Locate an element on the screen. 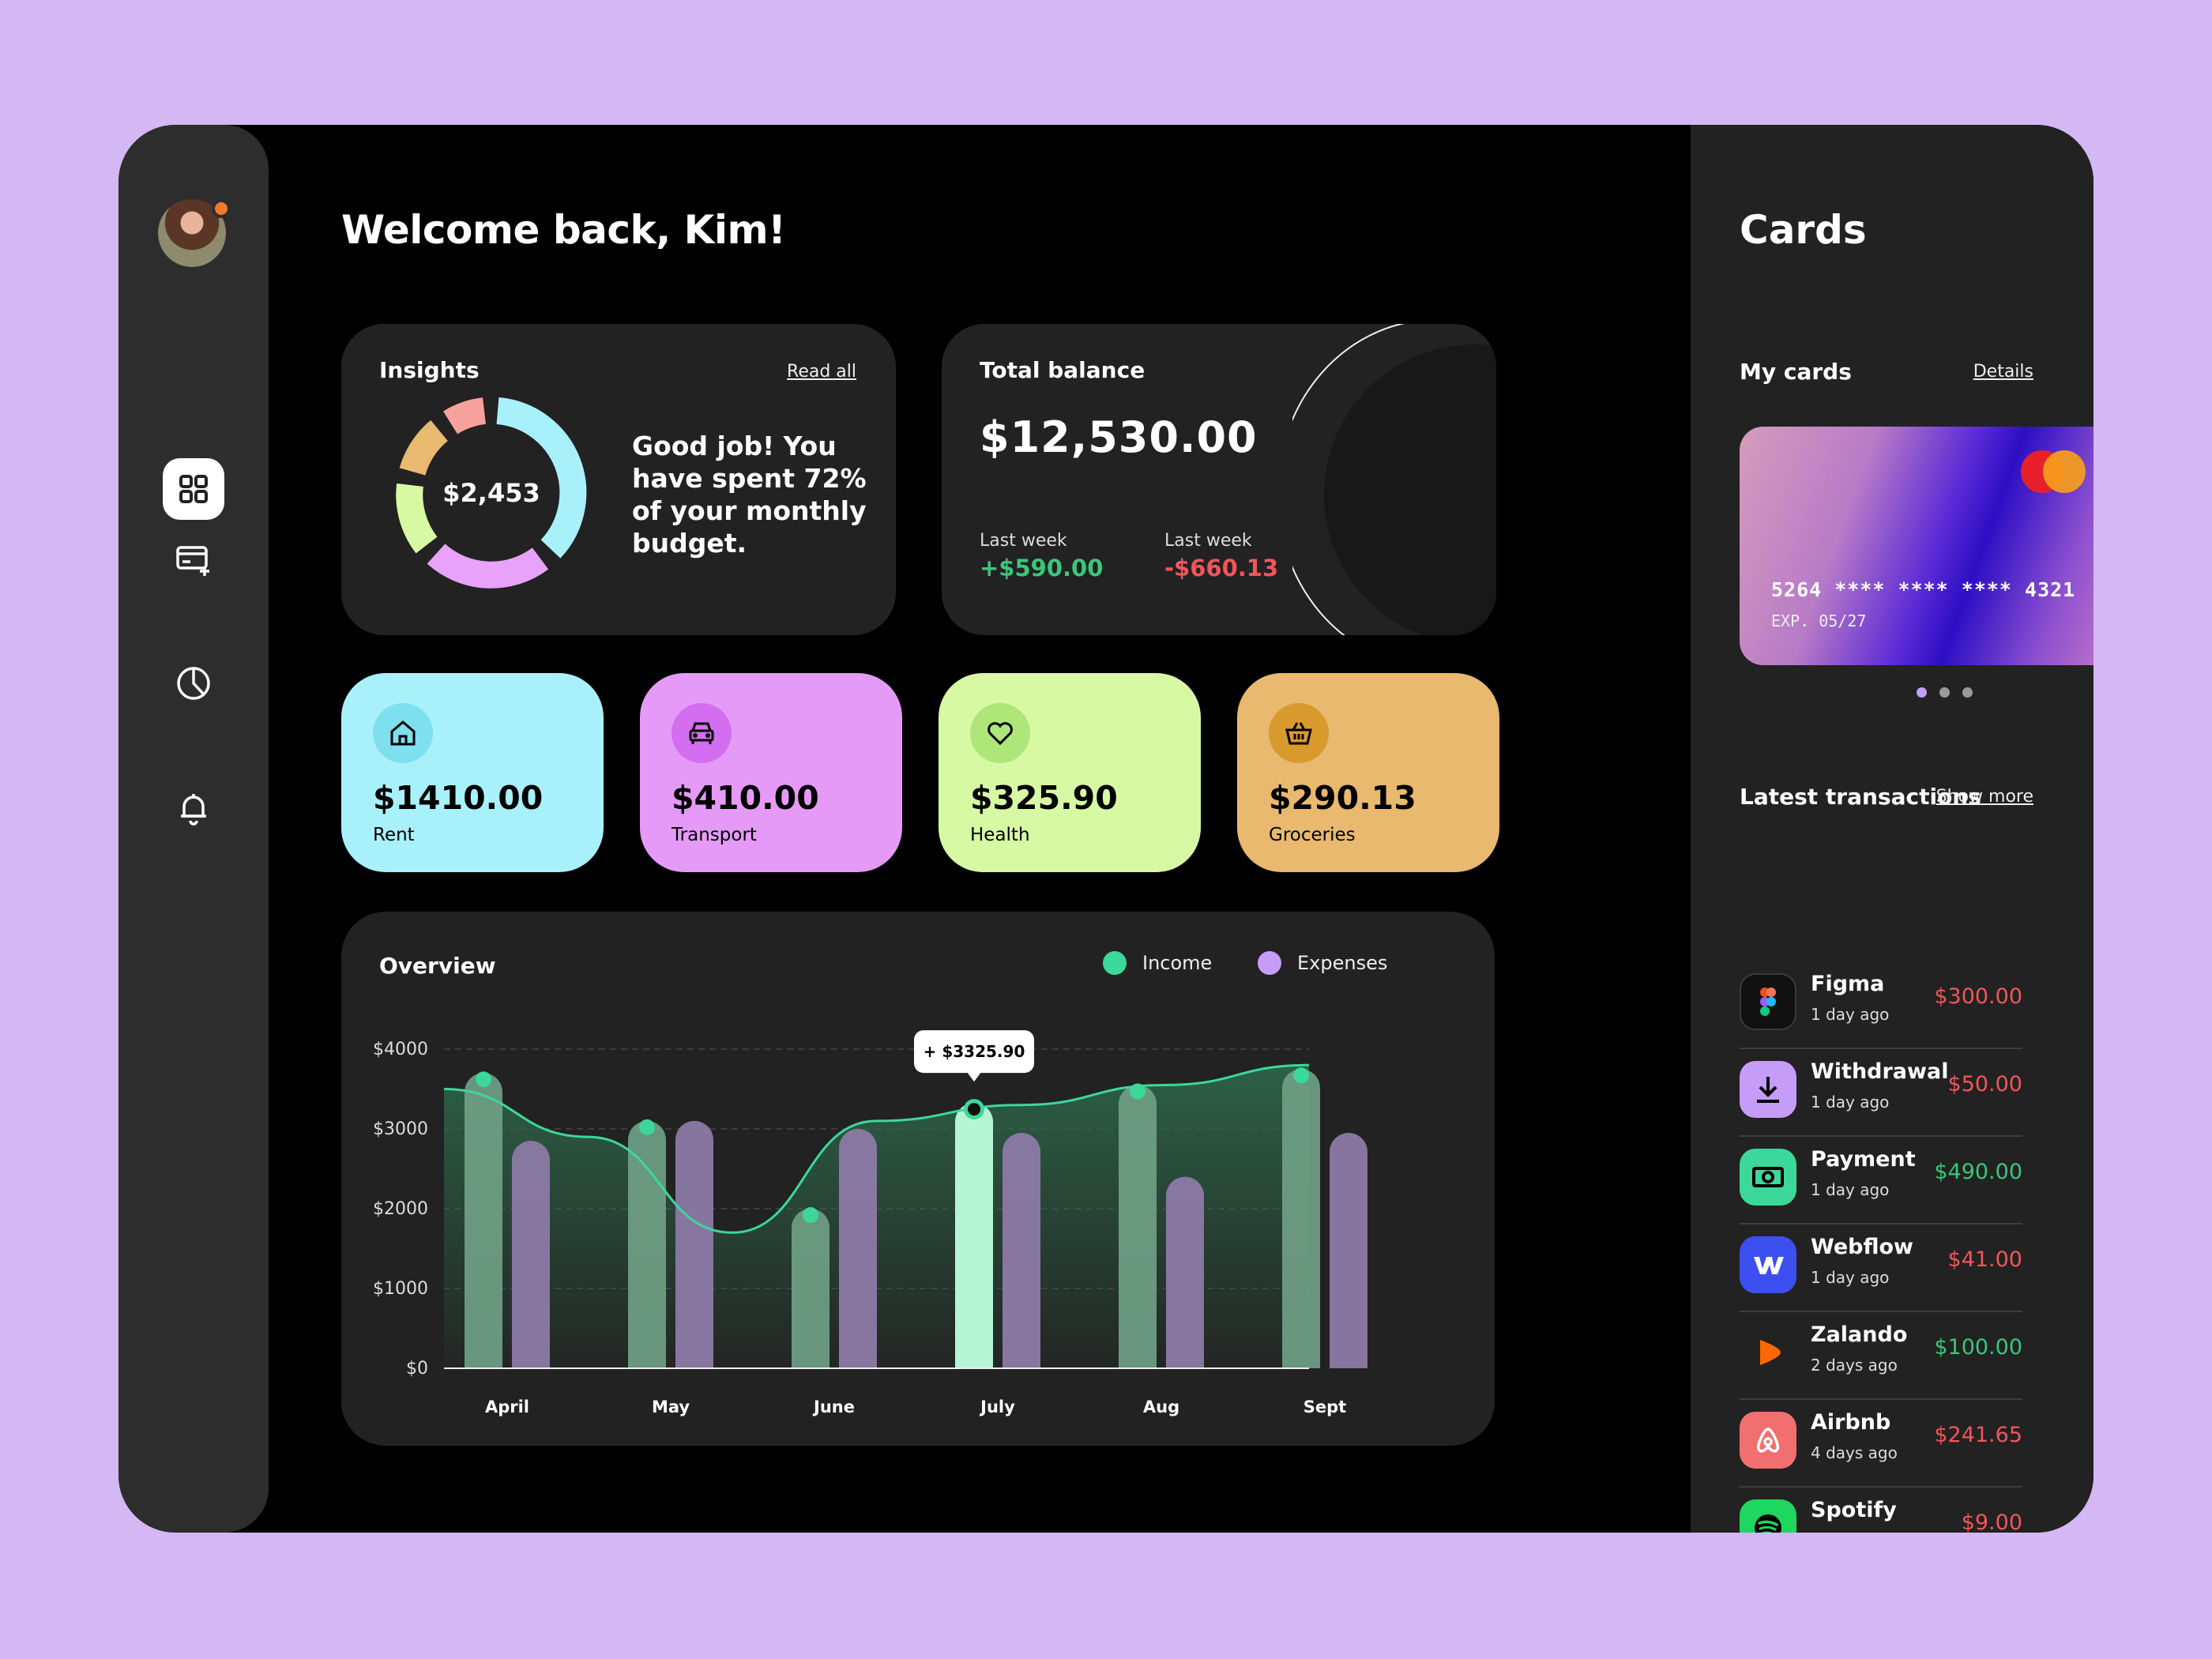 This screenshot has height=1659, width=2212. balance-decoration is located at coordinates (1394, 480).